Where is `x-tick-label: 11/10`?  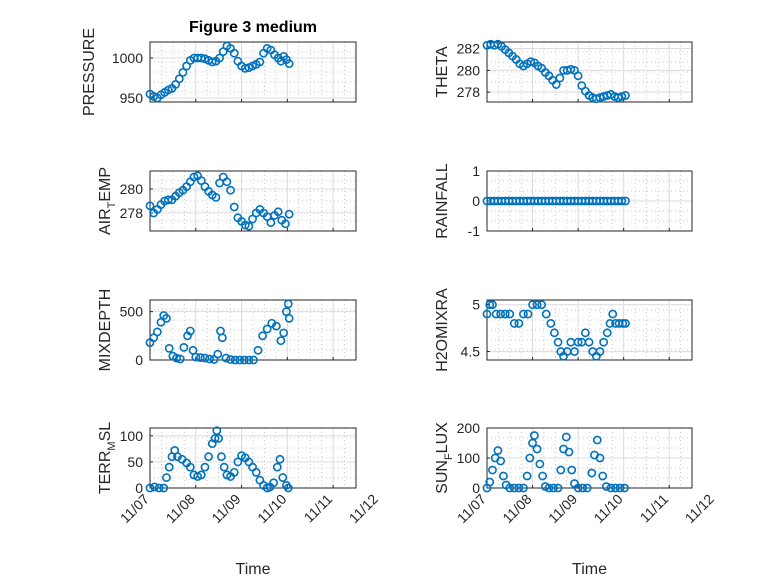
x-tick-label: 11/10 is located at coordinates (272, 509).